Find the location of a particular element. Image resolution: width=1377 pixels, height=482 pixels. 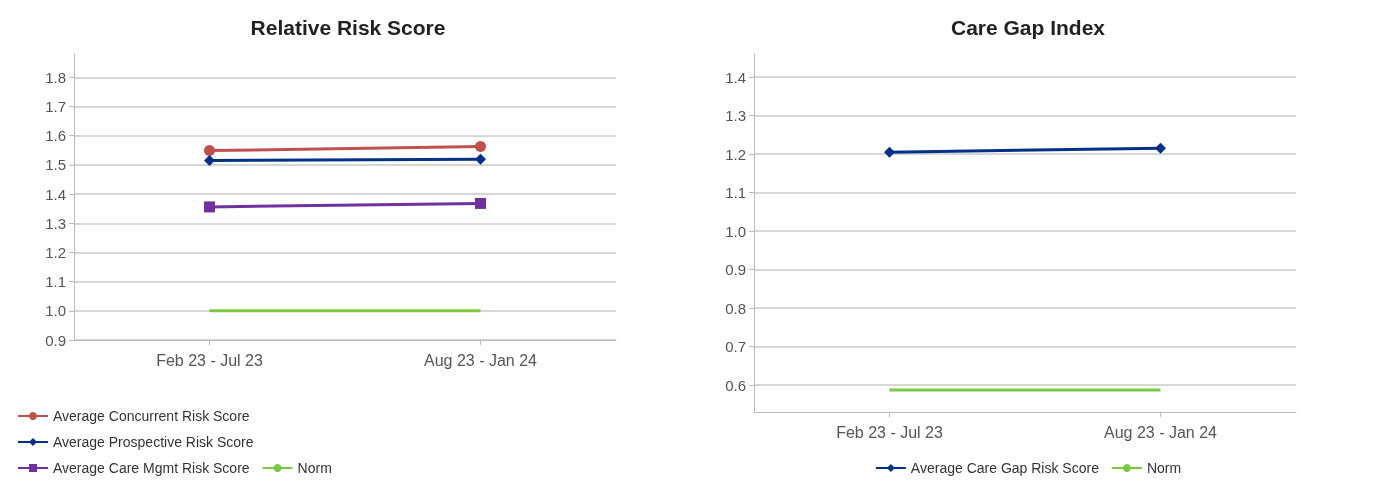

chart-title: Relative Risk Score is located at coordinates (348, 27).